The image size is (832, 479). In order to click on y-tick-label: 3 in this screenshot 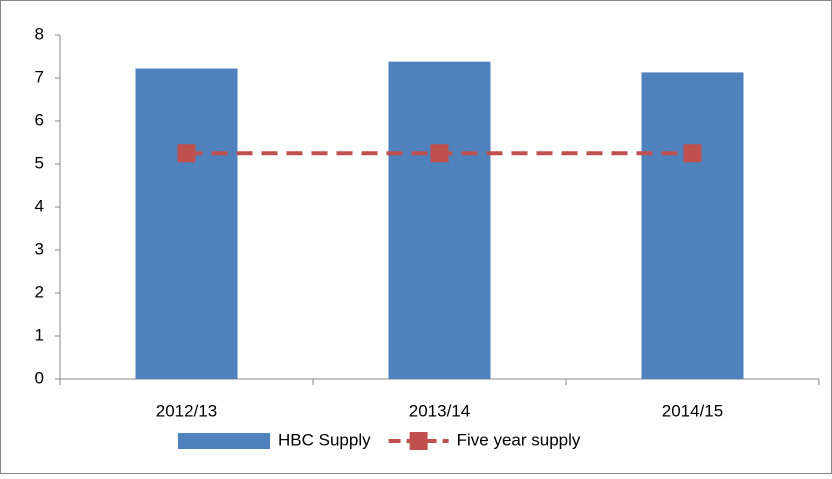, I will do `click(39, 248)`.